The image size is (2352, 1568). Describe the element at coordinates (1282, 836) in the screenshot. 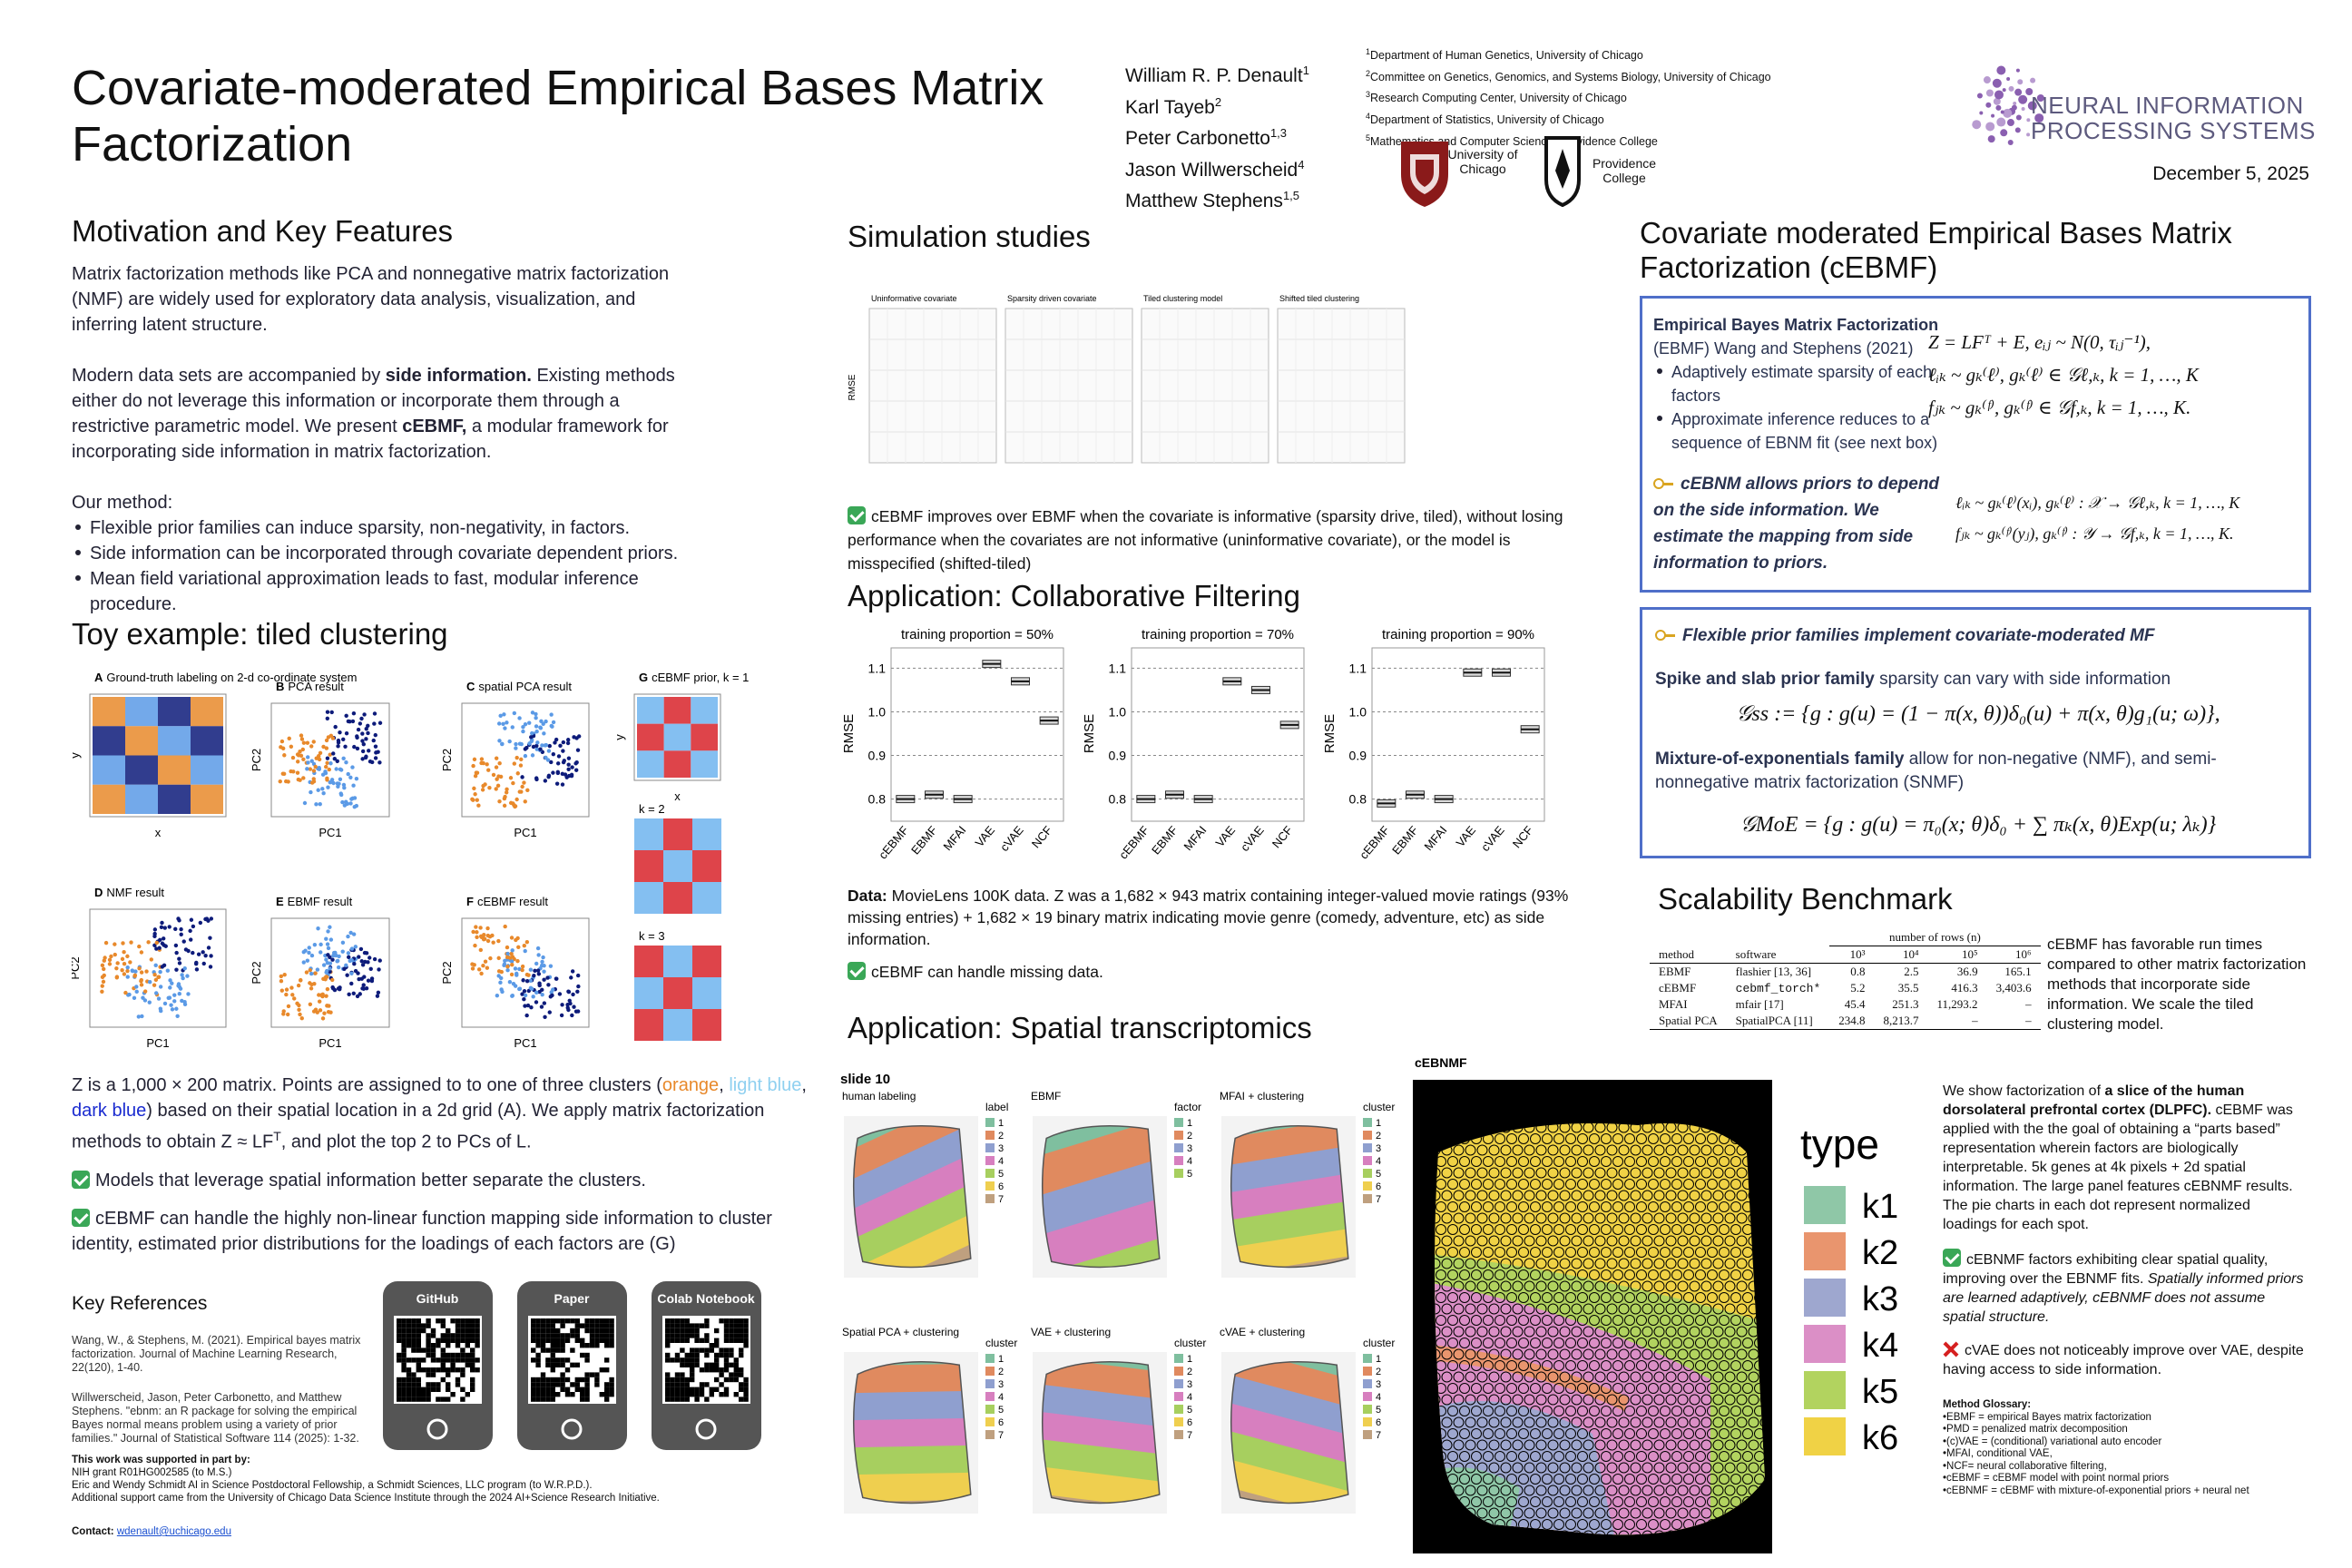

I see `x-tick-label: NCF` at that location.